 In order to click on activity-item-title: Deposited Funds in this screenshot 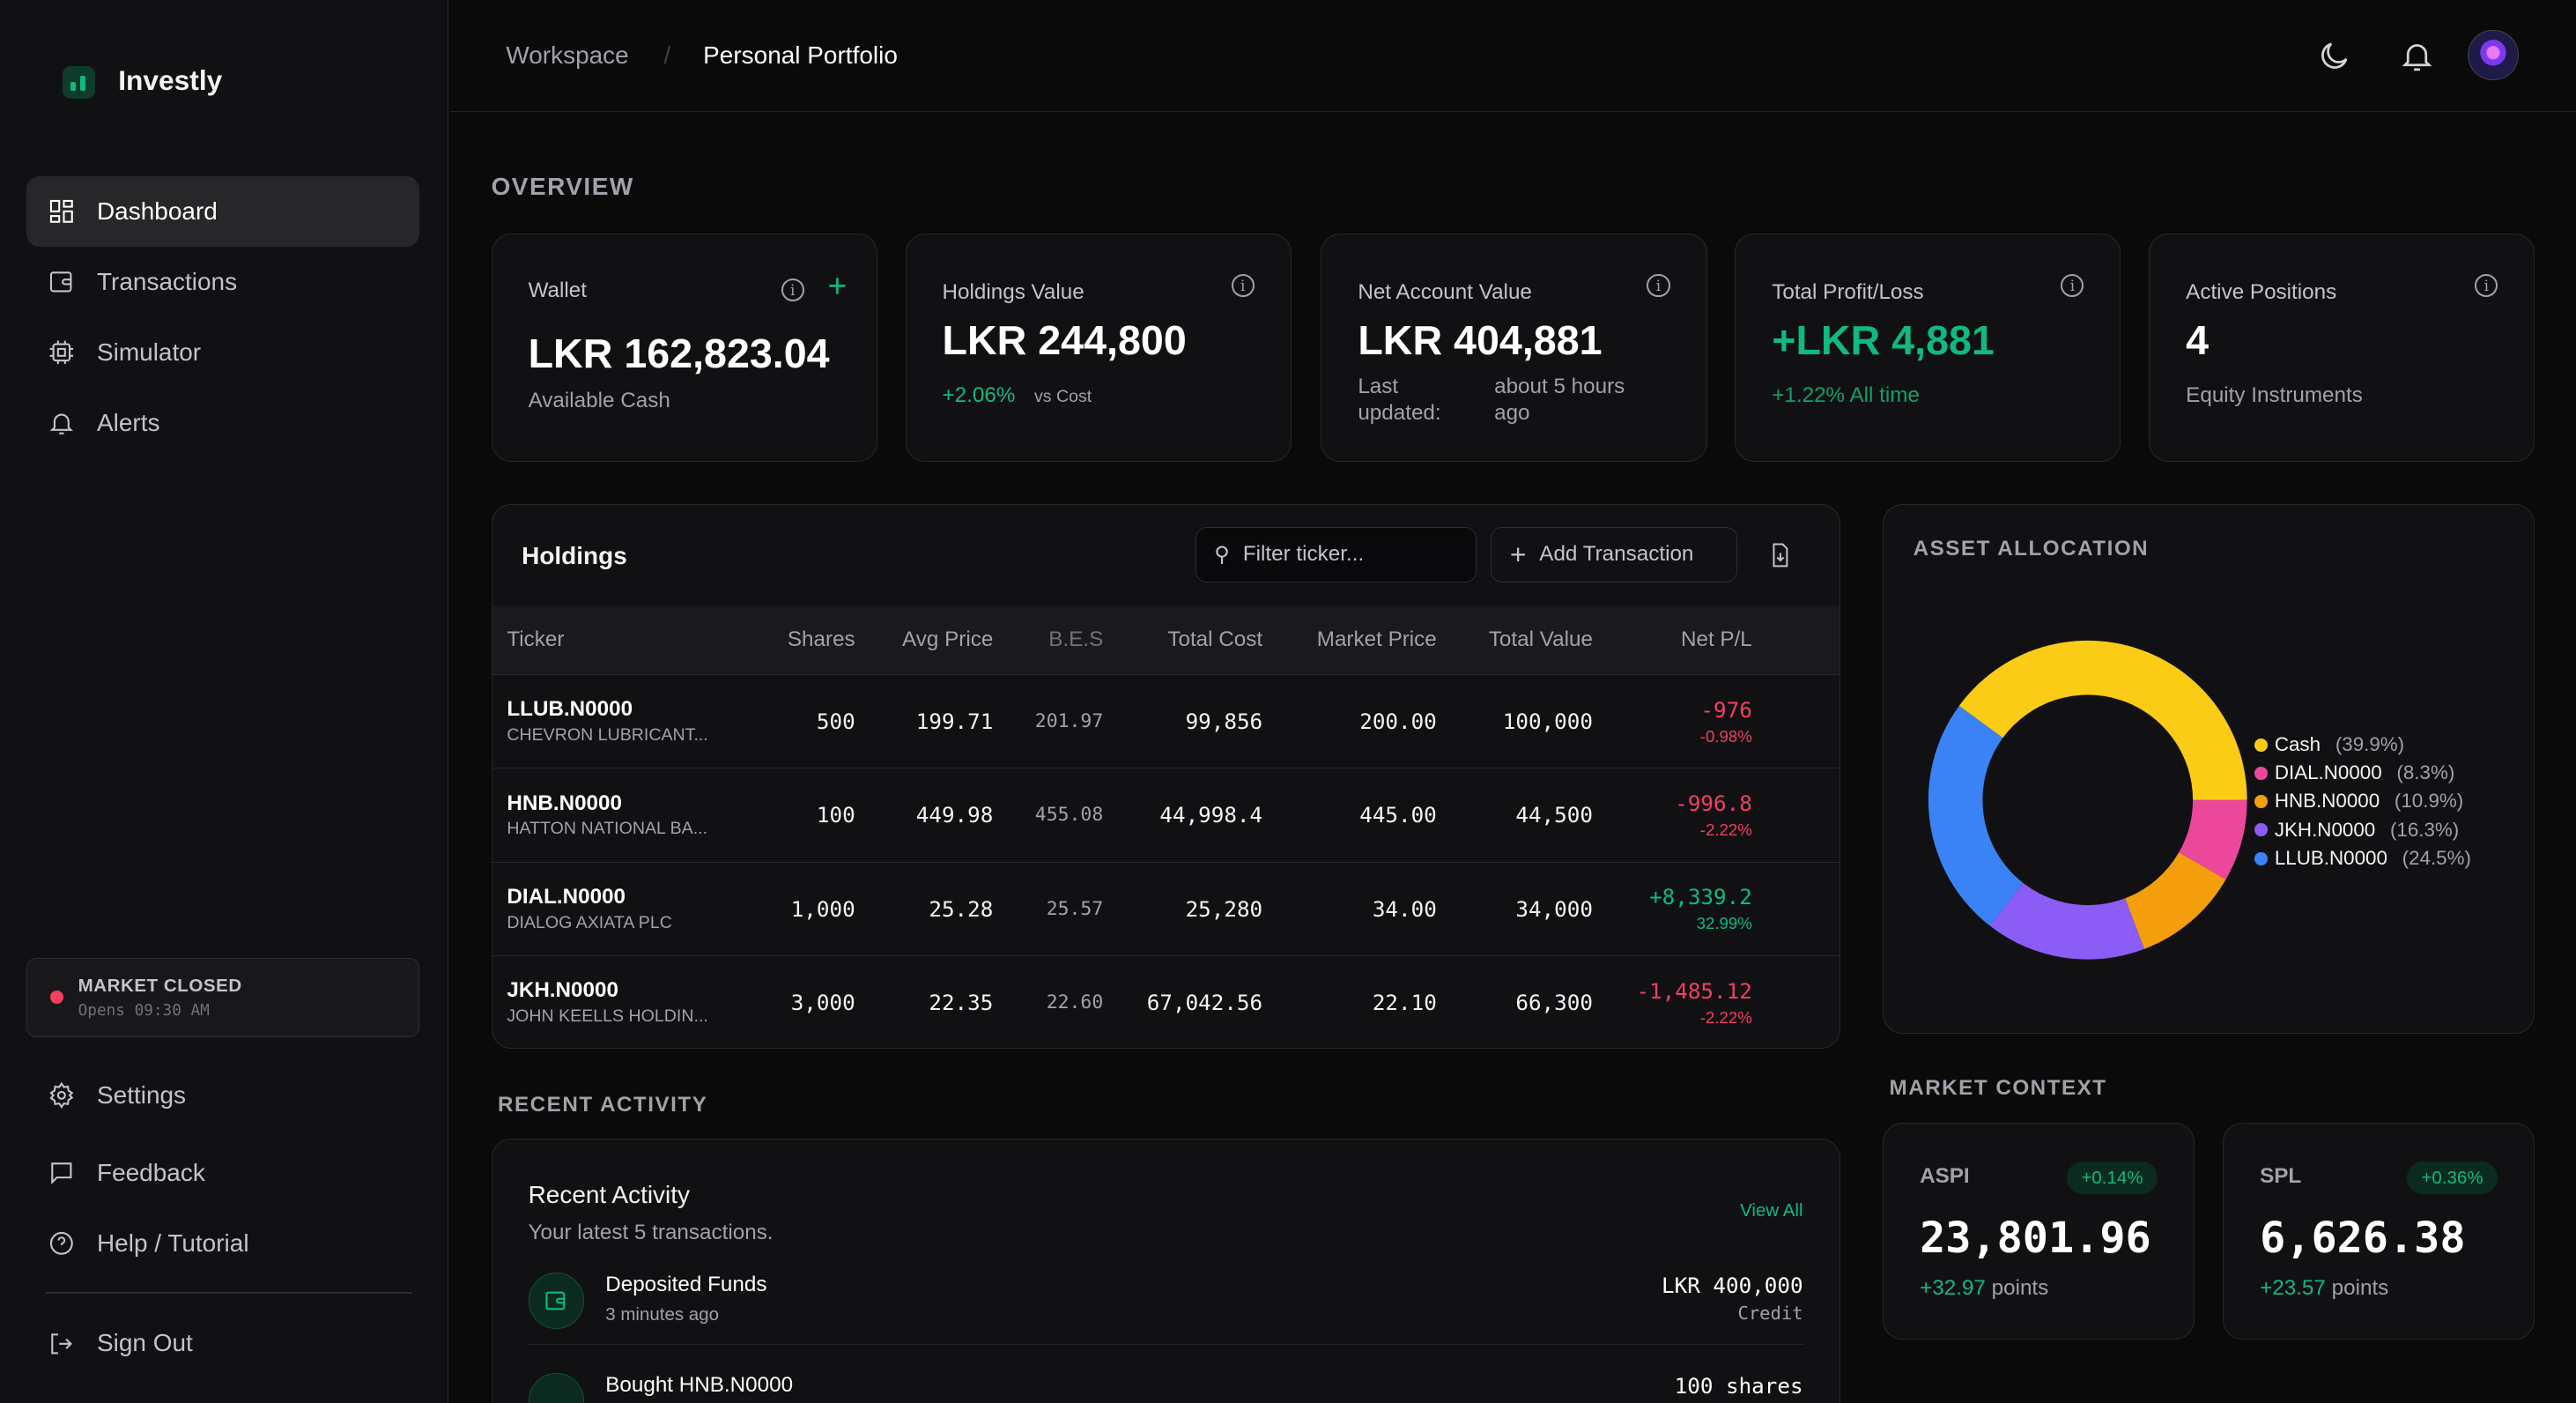, I will do `click(686, 1285)`.